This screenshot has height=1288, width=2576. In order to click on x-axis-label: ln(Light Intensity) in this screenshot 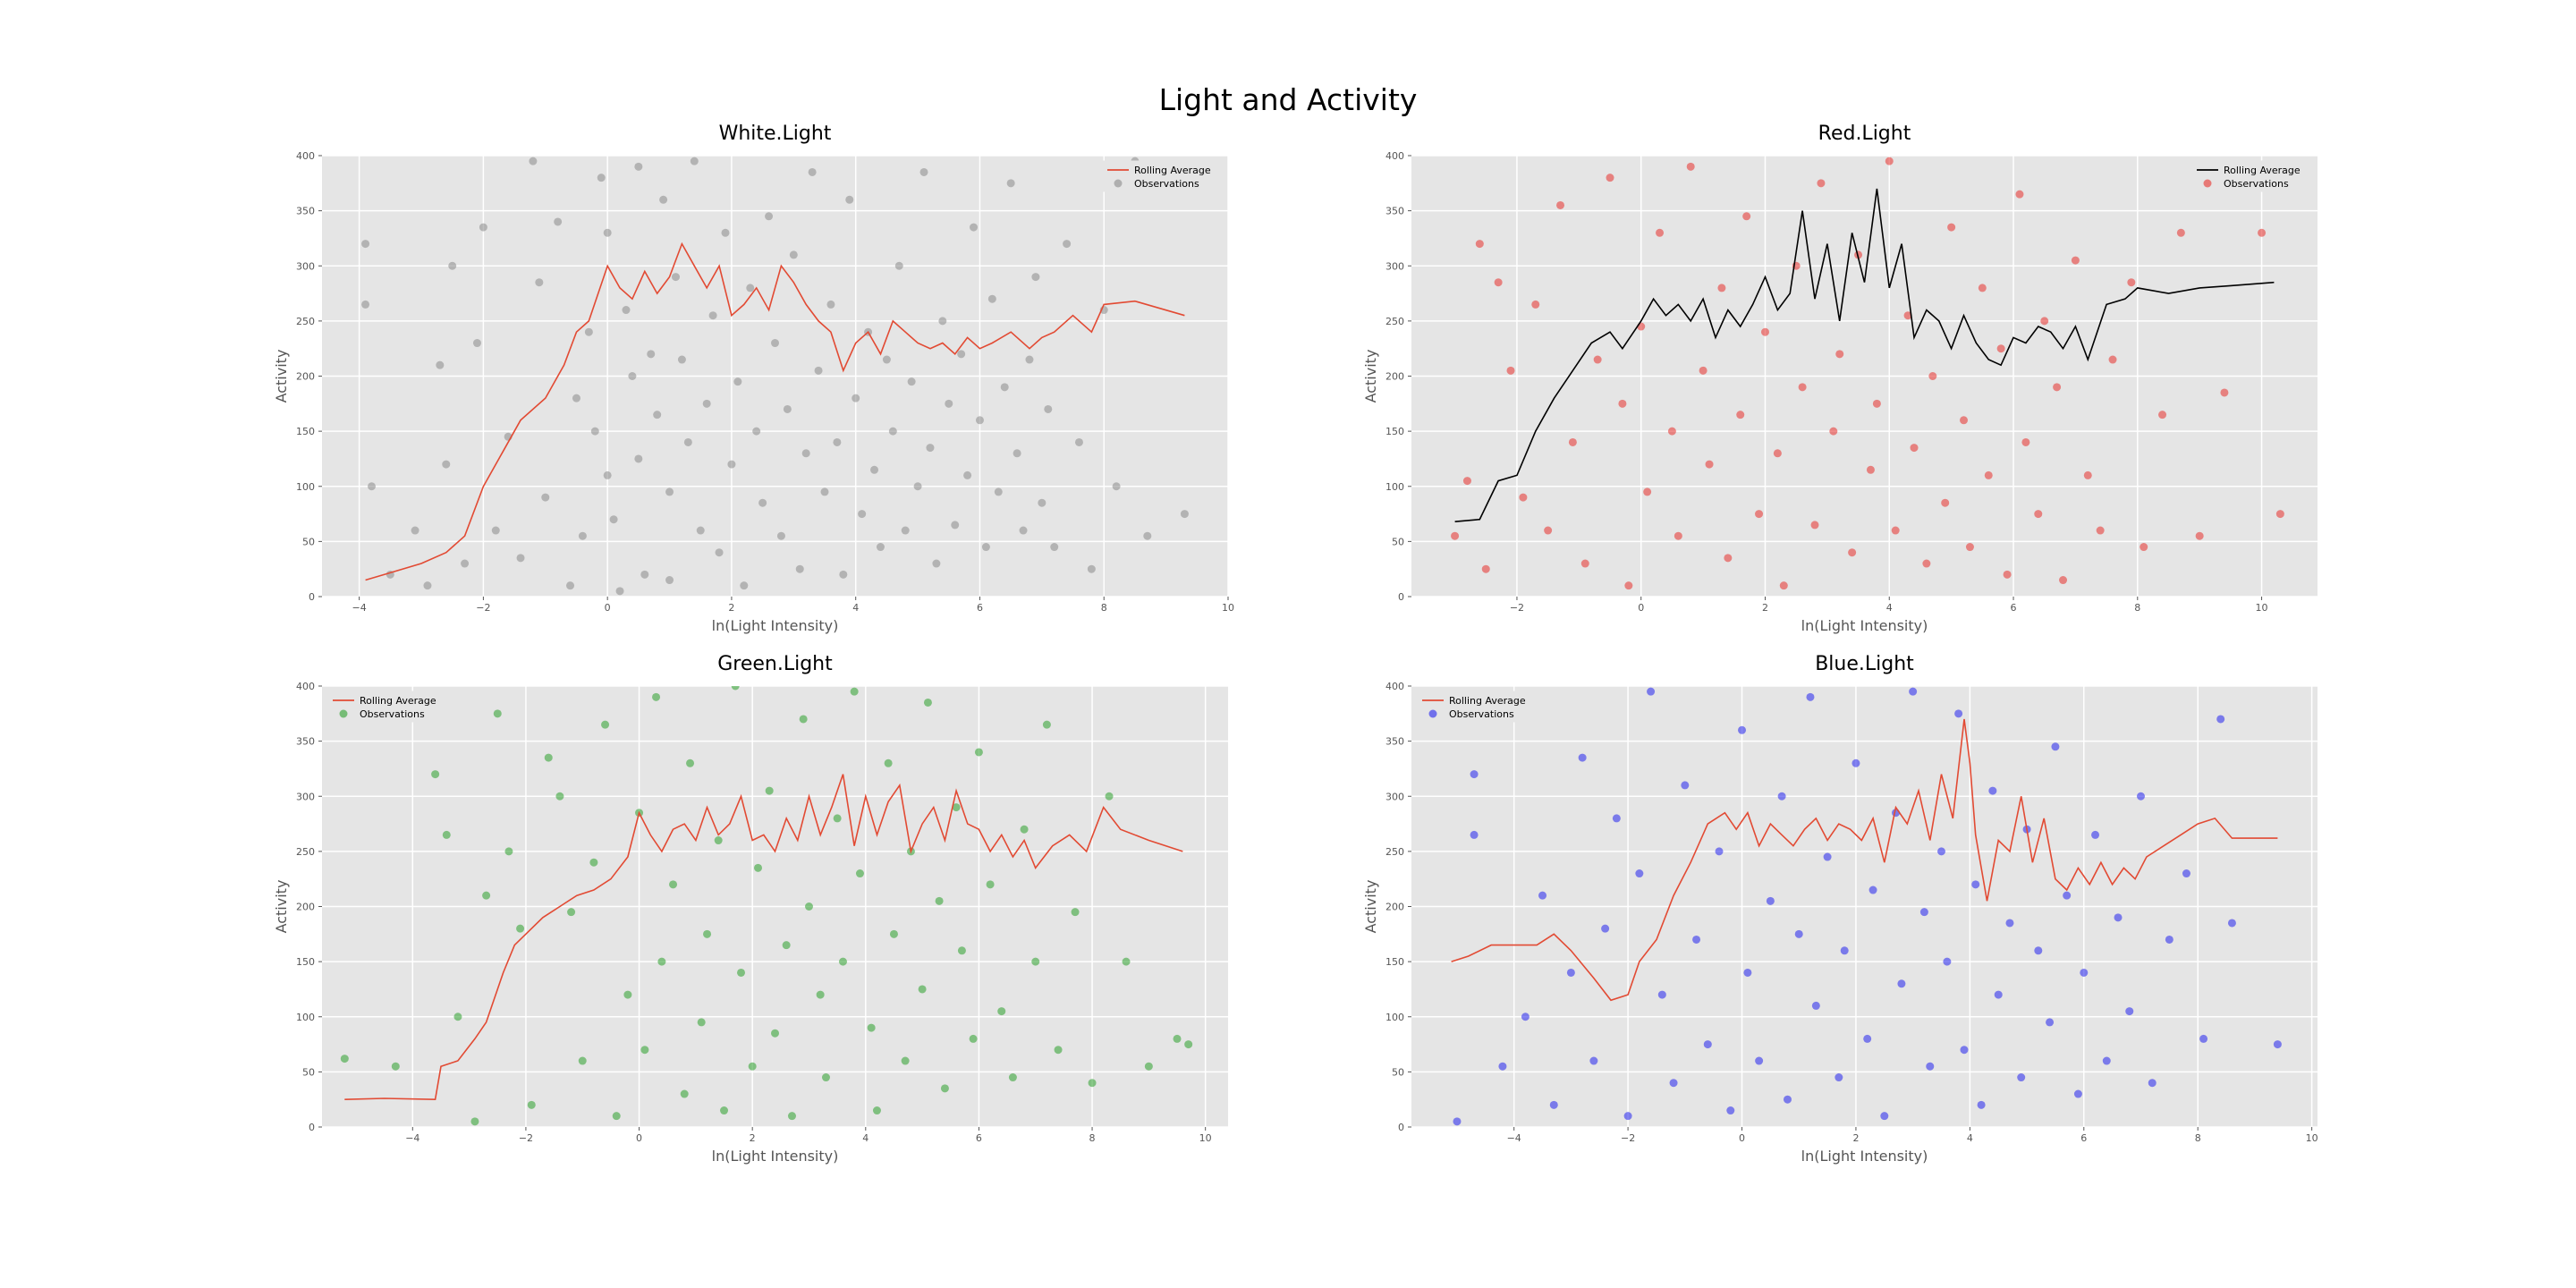, I will do `click(1864, 625)`.